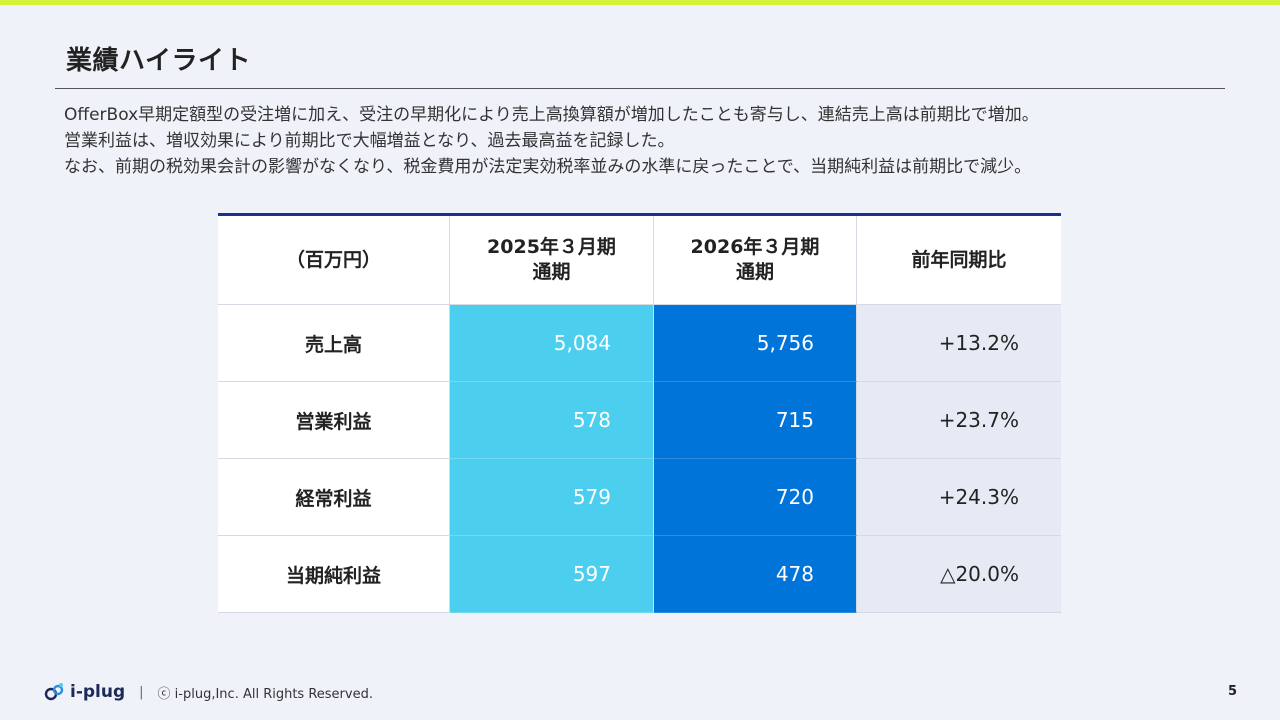  I want to click on logo-text: i-plug, so click(98, 692).